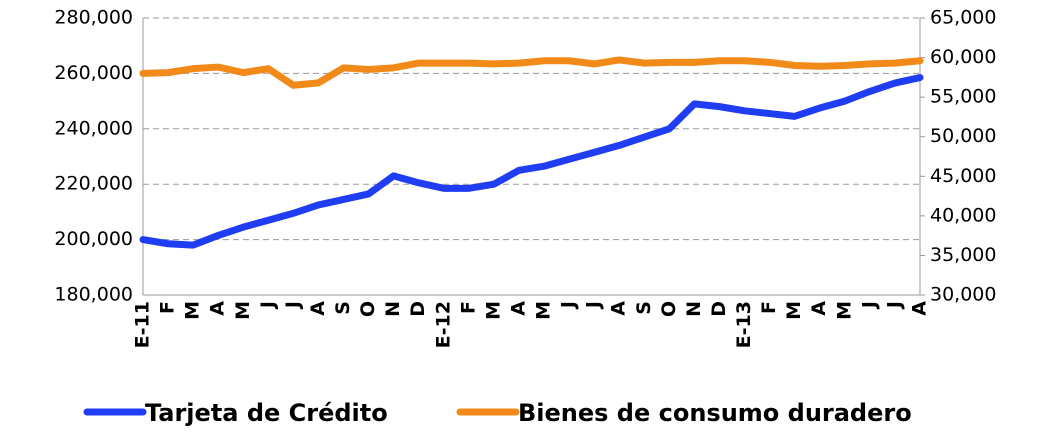 The height and width of the screenshot is (438, 1047). Describe the element at coordinates (266, 413) in the screenshot. I see `legend-label: Tarjeta de Crédito` at that location.